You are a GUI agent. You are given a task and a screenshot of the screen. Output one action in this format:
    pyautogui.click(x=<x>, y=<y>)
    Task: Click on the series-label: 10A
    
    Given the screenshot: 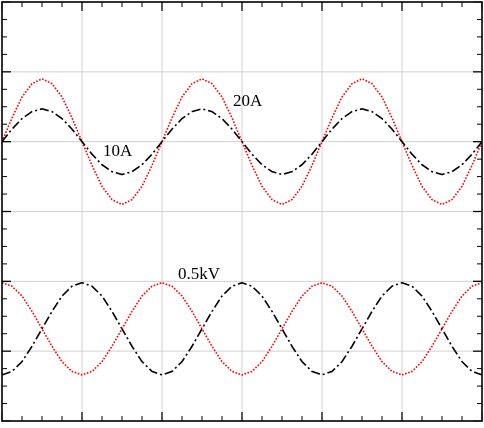 What is the action you would take?
    pyautogui.click(x=118, y=150)
    